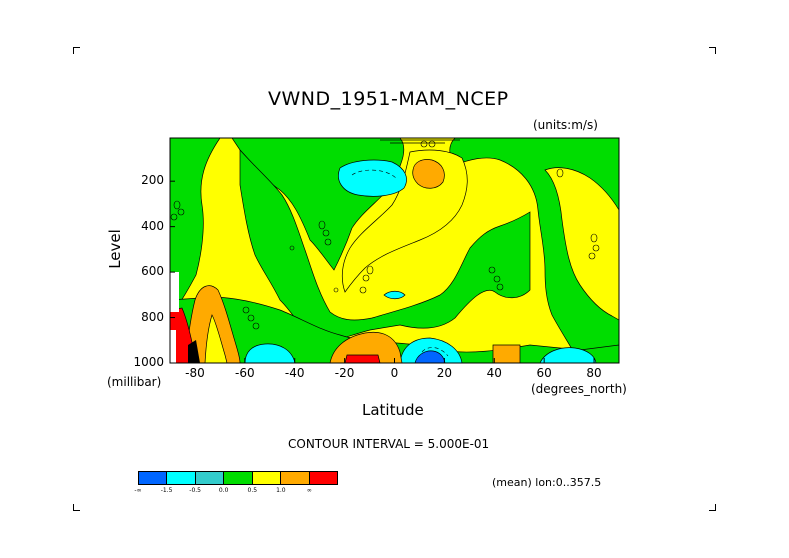  Describe the element at coordinates (344, 373) in the screenshot. I see `x-tick-label: -20` at that location.